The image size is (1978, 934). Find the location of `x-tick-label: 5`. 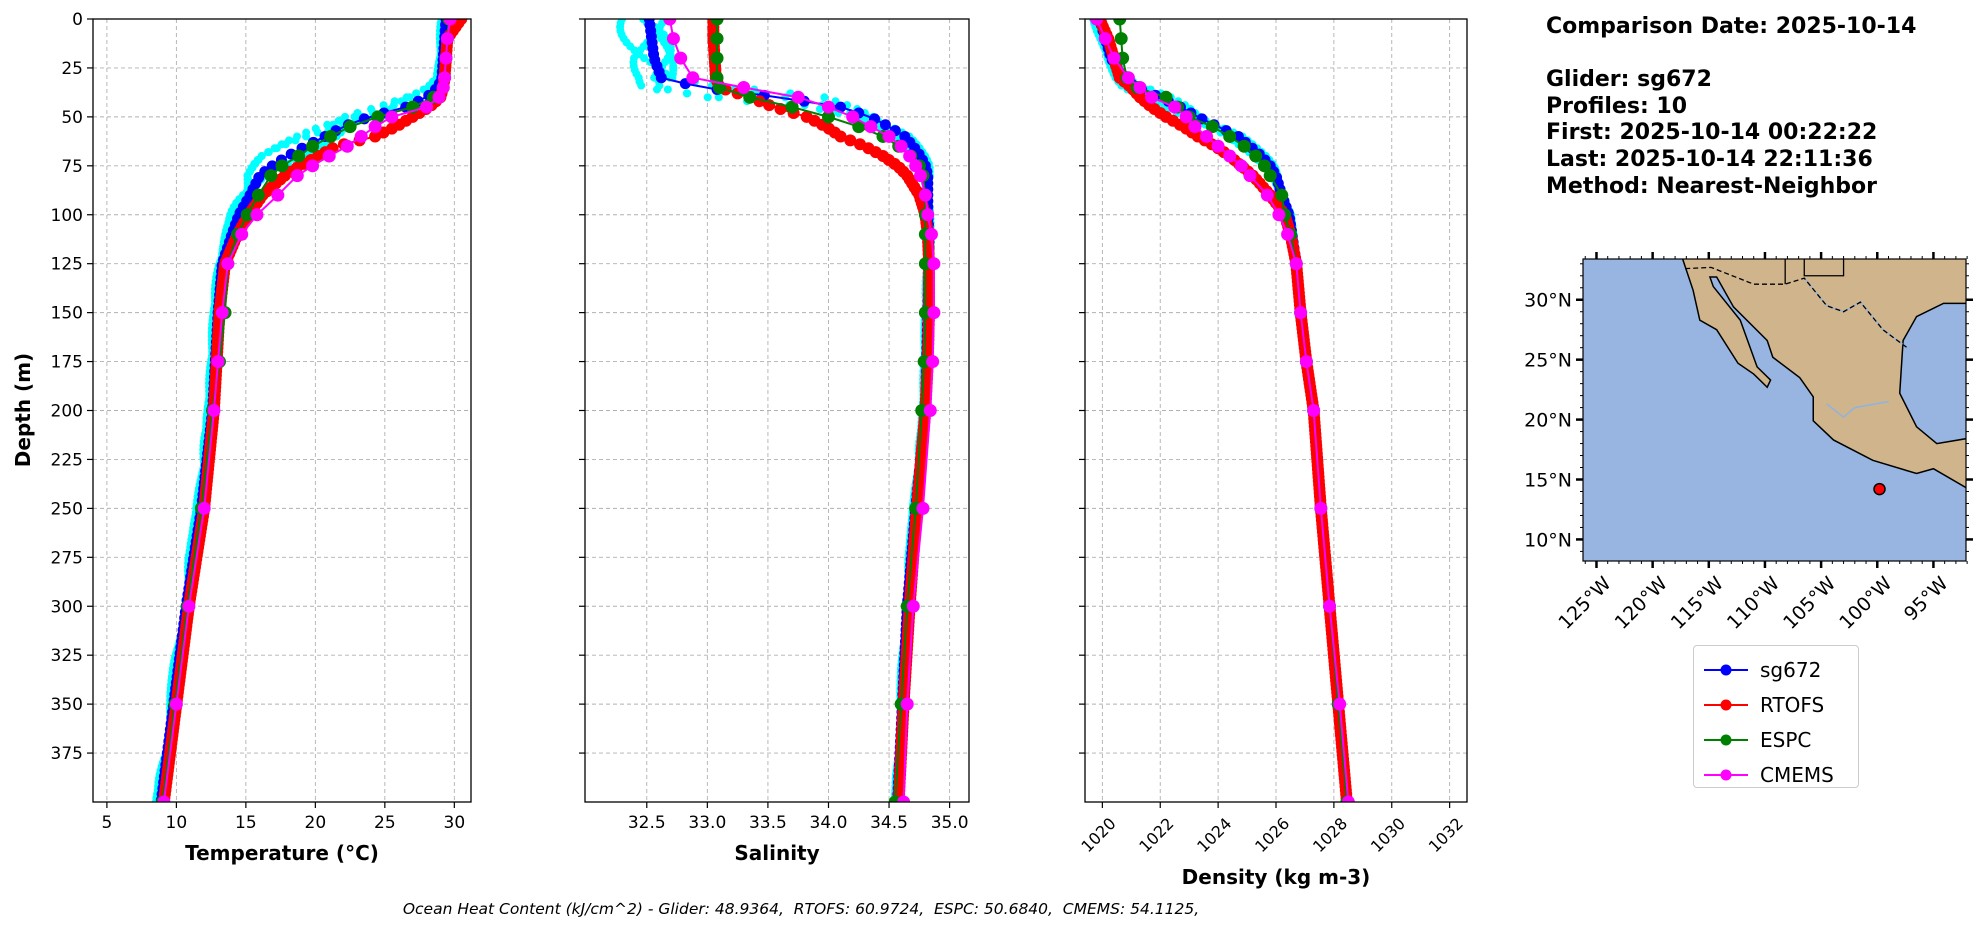

x-tick-label: 5 is located at coordinates (106, 823).